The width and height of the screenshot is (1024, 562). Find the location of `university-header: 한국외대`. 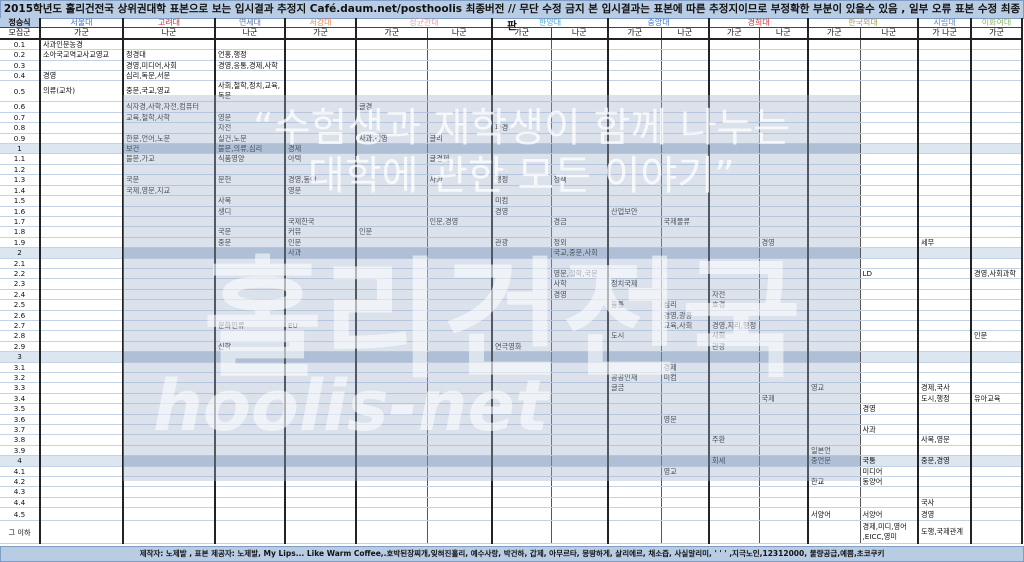

university-header: 한국외대 is located at coordinates (864, 23).